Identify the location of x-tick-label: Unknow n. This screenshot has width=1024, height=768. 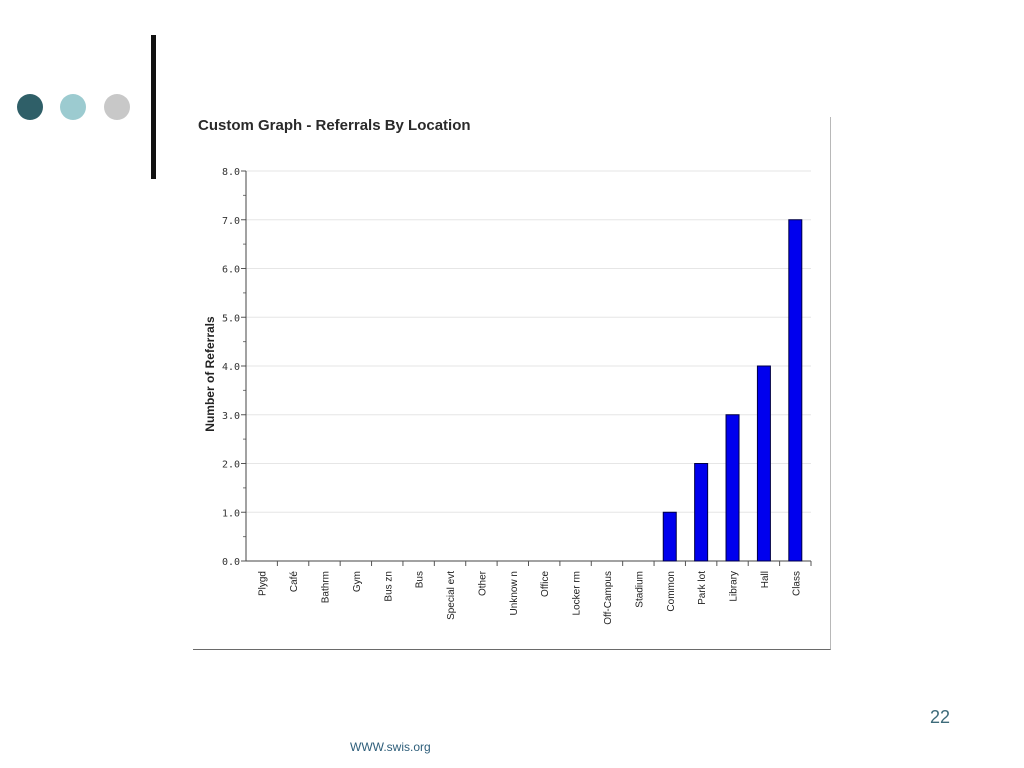
(514, 593).